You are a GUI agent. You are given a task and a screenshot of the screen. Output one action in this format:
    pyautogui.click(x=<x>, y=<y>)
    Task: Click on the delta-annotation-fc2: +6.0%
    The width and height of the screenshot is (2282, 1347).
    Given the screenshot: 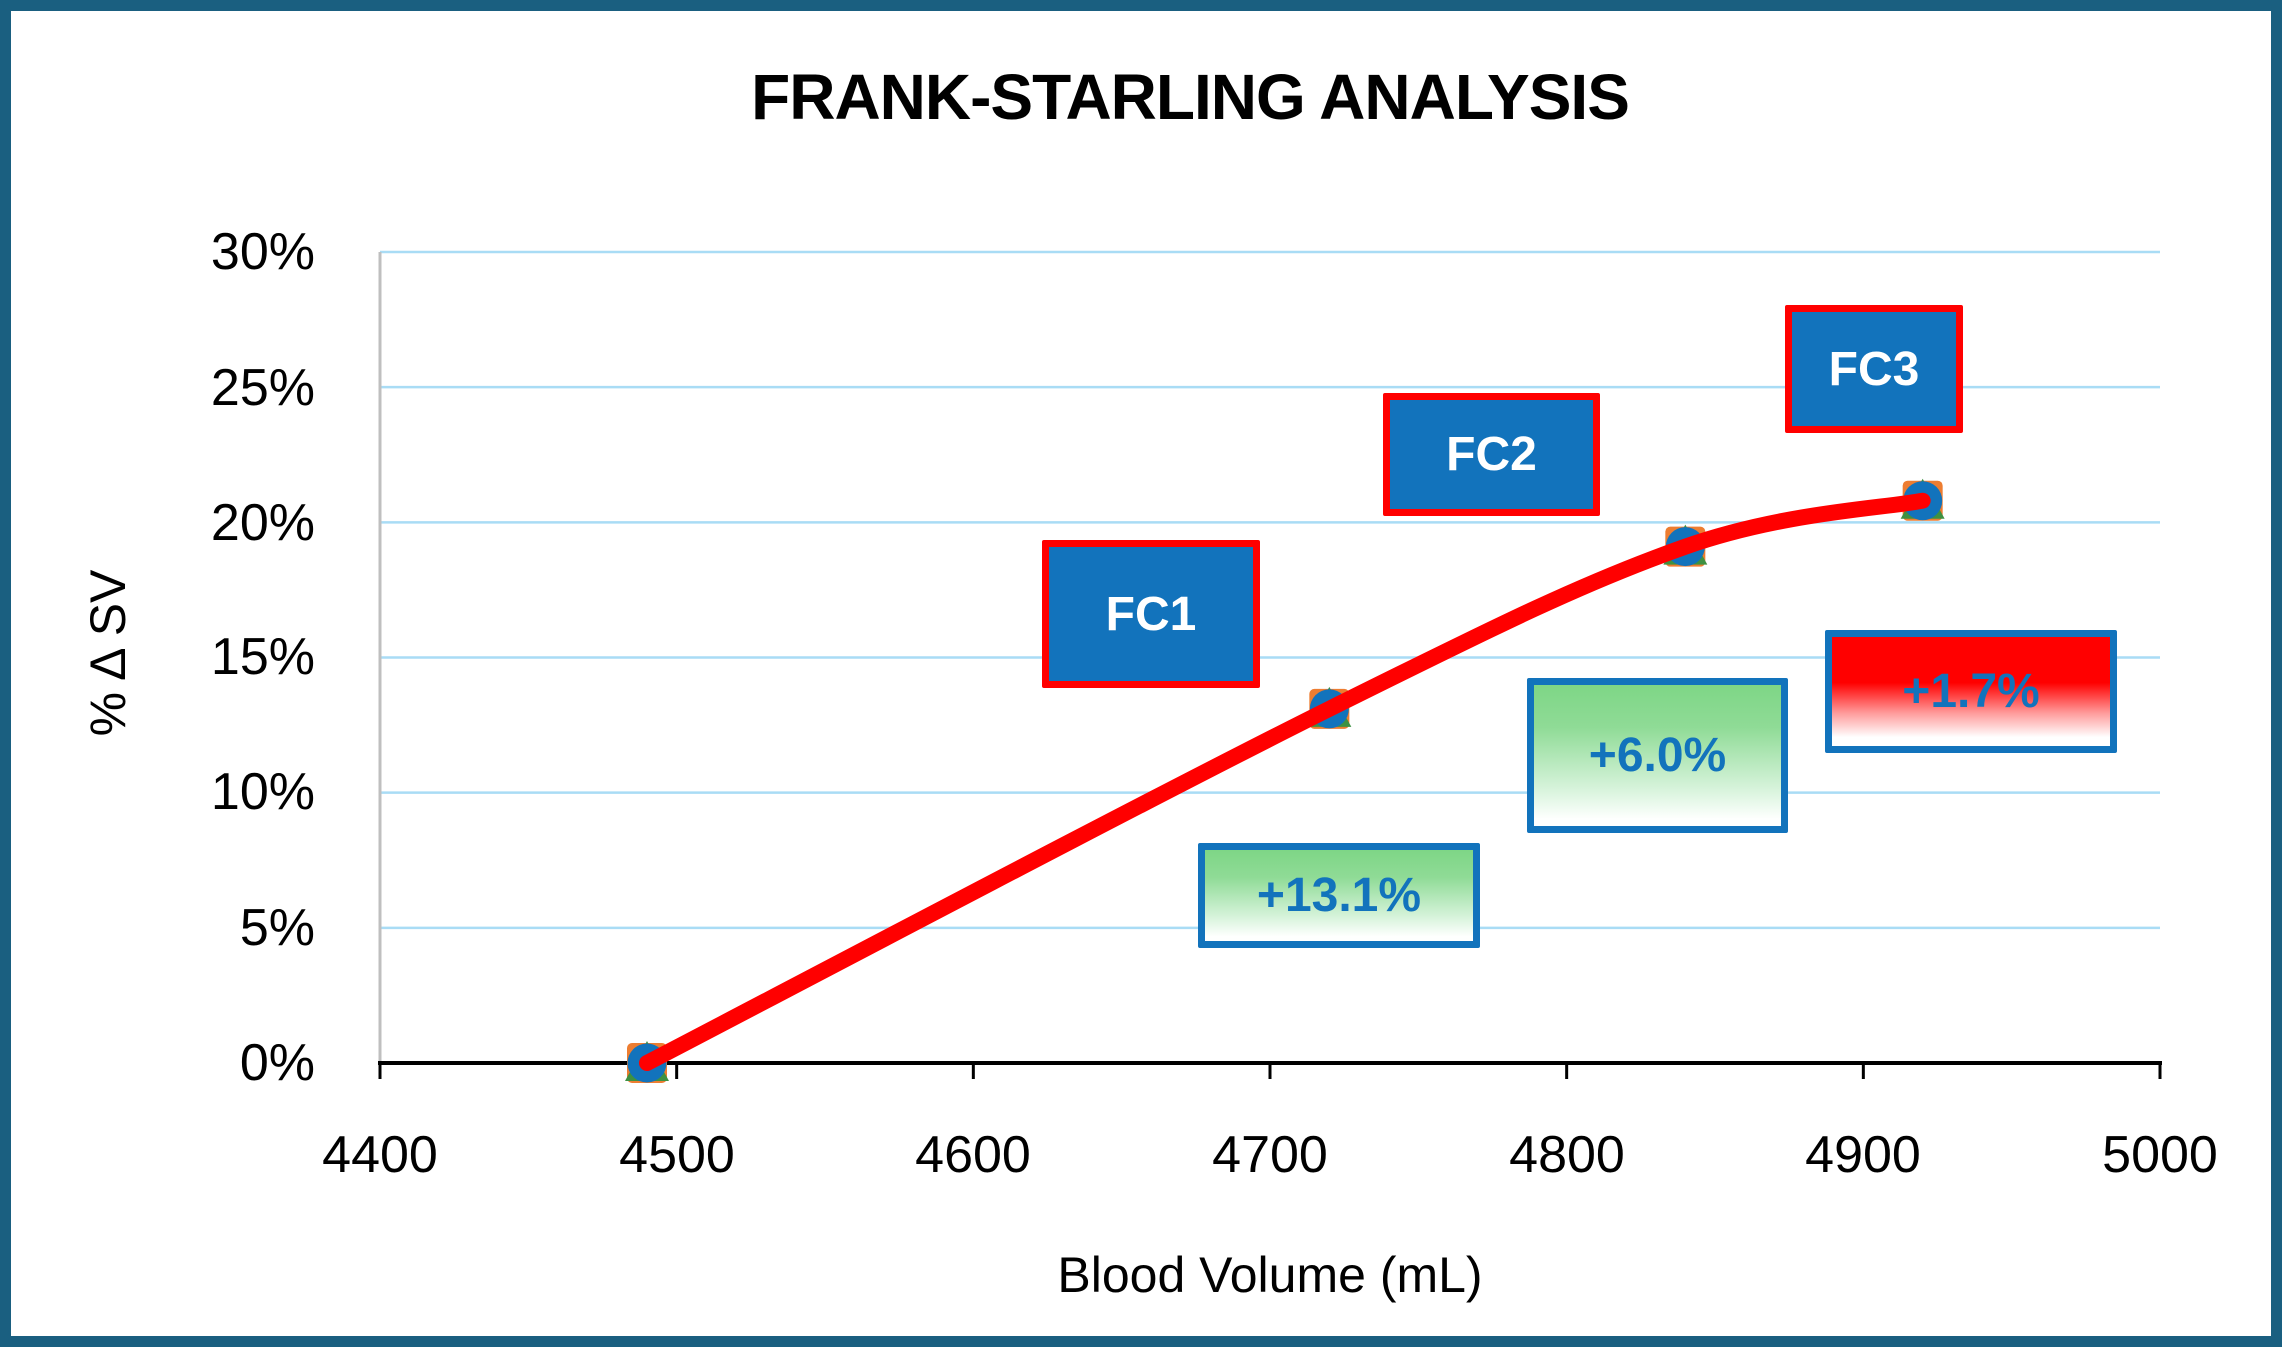 What is the action you would take?
    pyautogui.click(x=1657, y=755)
    